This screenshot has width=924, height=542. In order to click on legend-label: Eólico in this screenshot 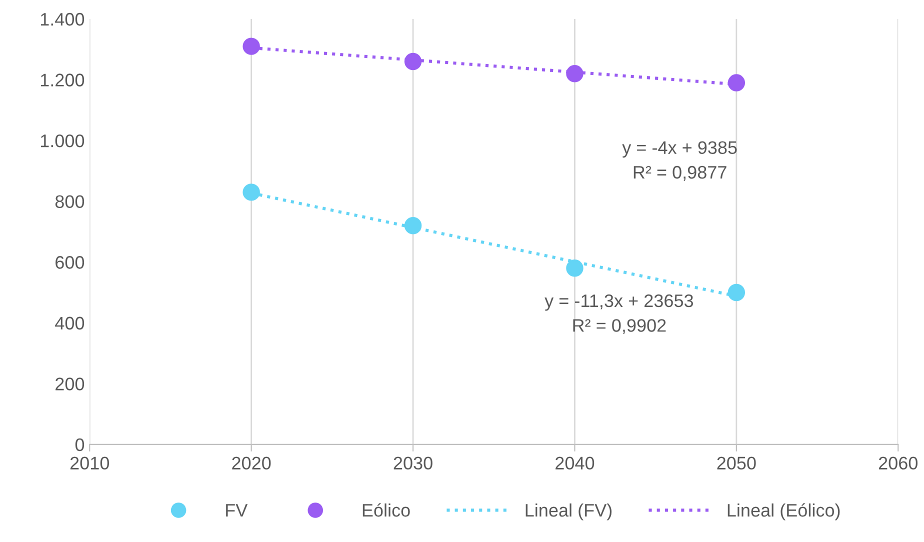, I will do `click(386, 510)`.